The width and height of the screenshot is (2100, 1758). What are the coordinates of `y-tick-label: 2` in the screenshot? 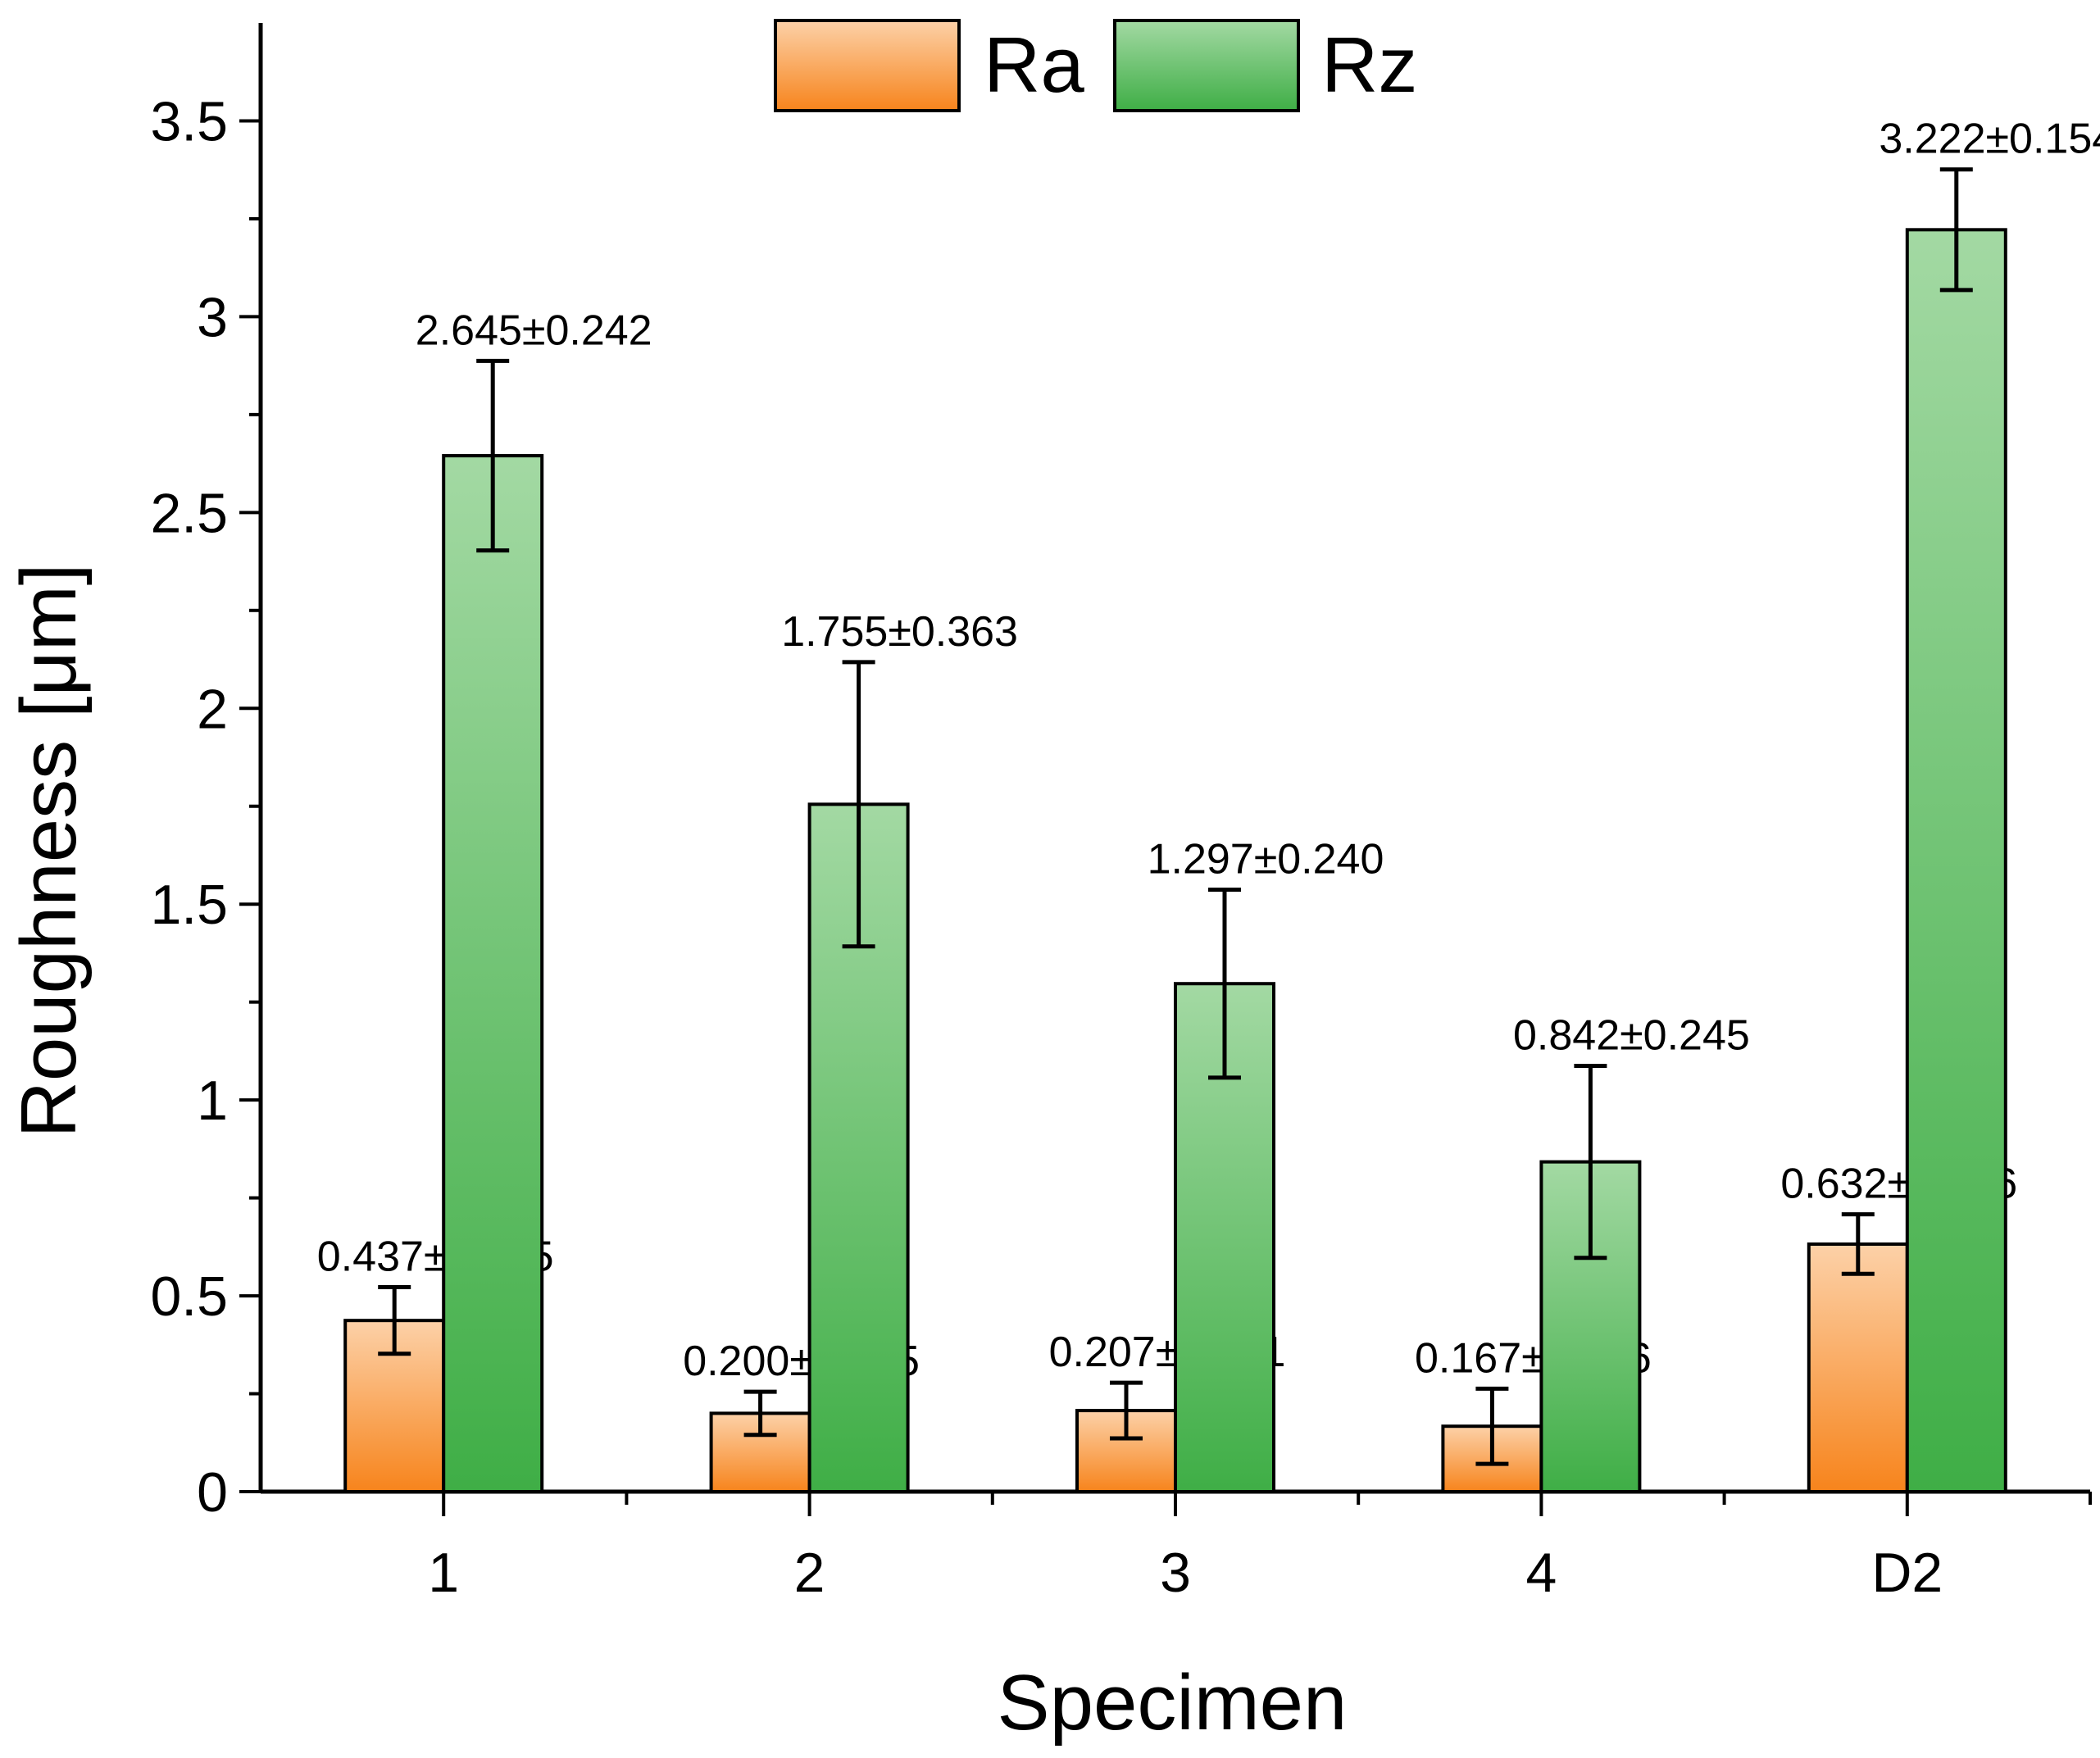 It's located at (212, 709).